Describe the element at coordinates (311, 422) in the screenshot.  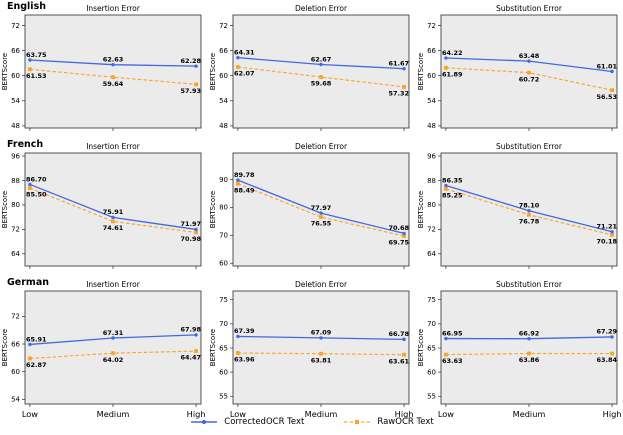
I see `legend: CorrectedOCR Text RawOCR Text` at that location.